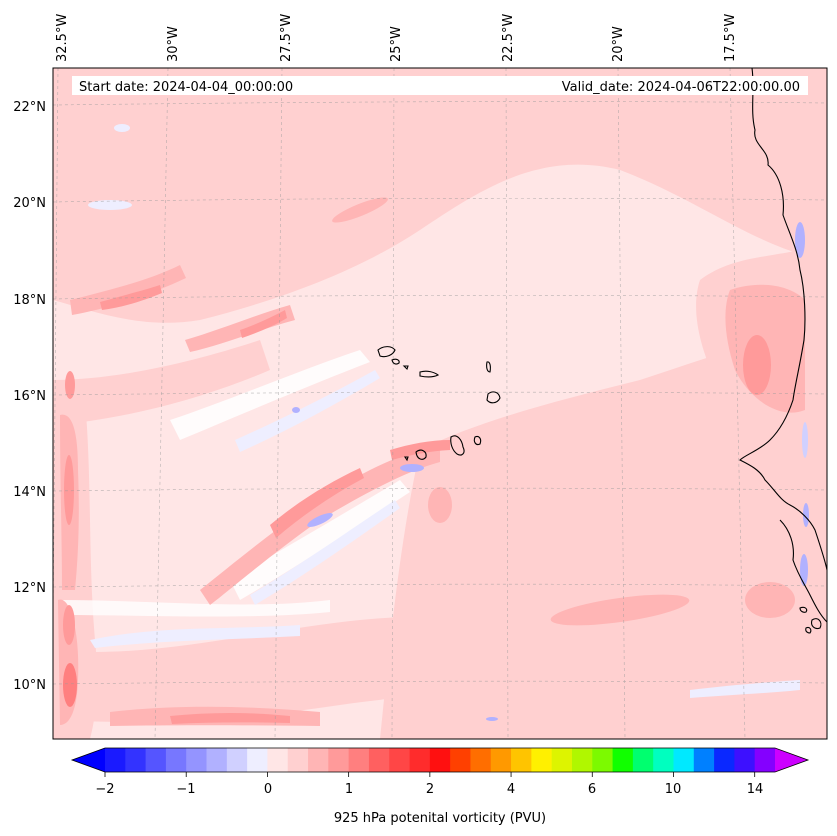 This screenshot has width=837, height=836. I want to click on lat-label: 10°N, so click(29, 685).